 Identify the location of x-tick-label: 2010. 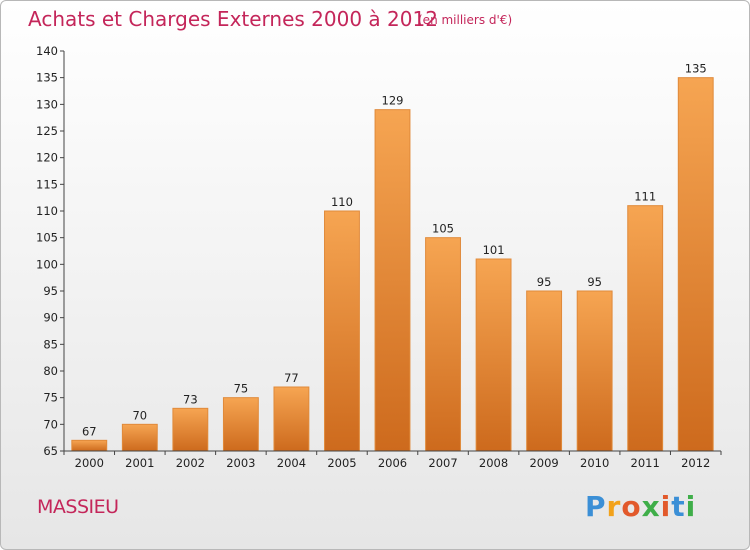
(594, 463).